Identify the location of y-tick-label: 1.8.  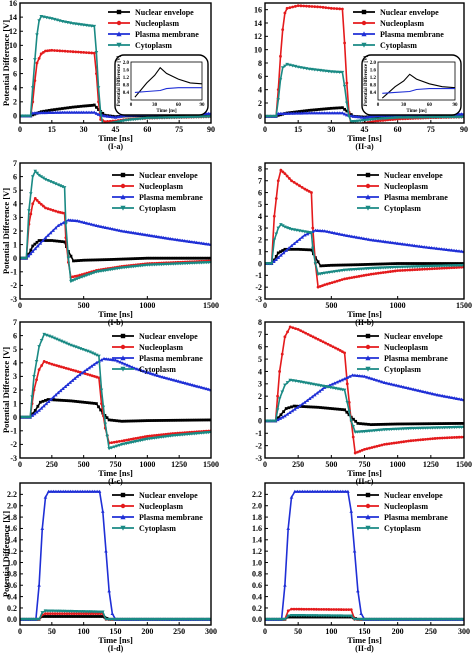
(257, 517).